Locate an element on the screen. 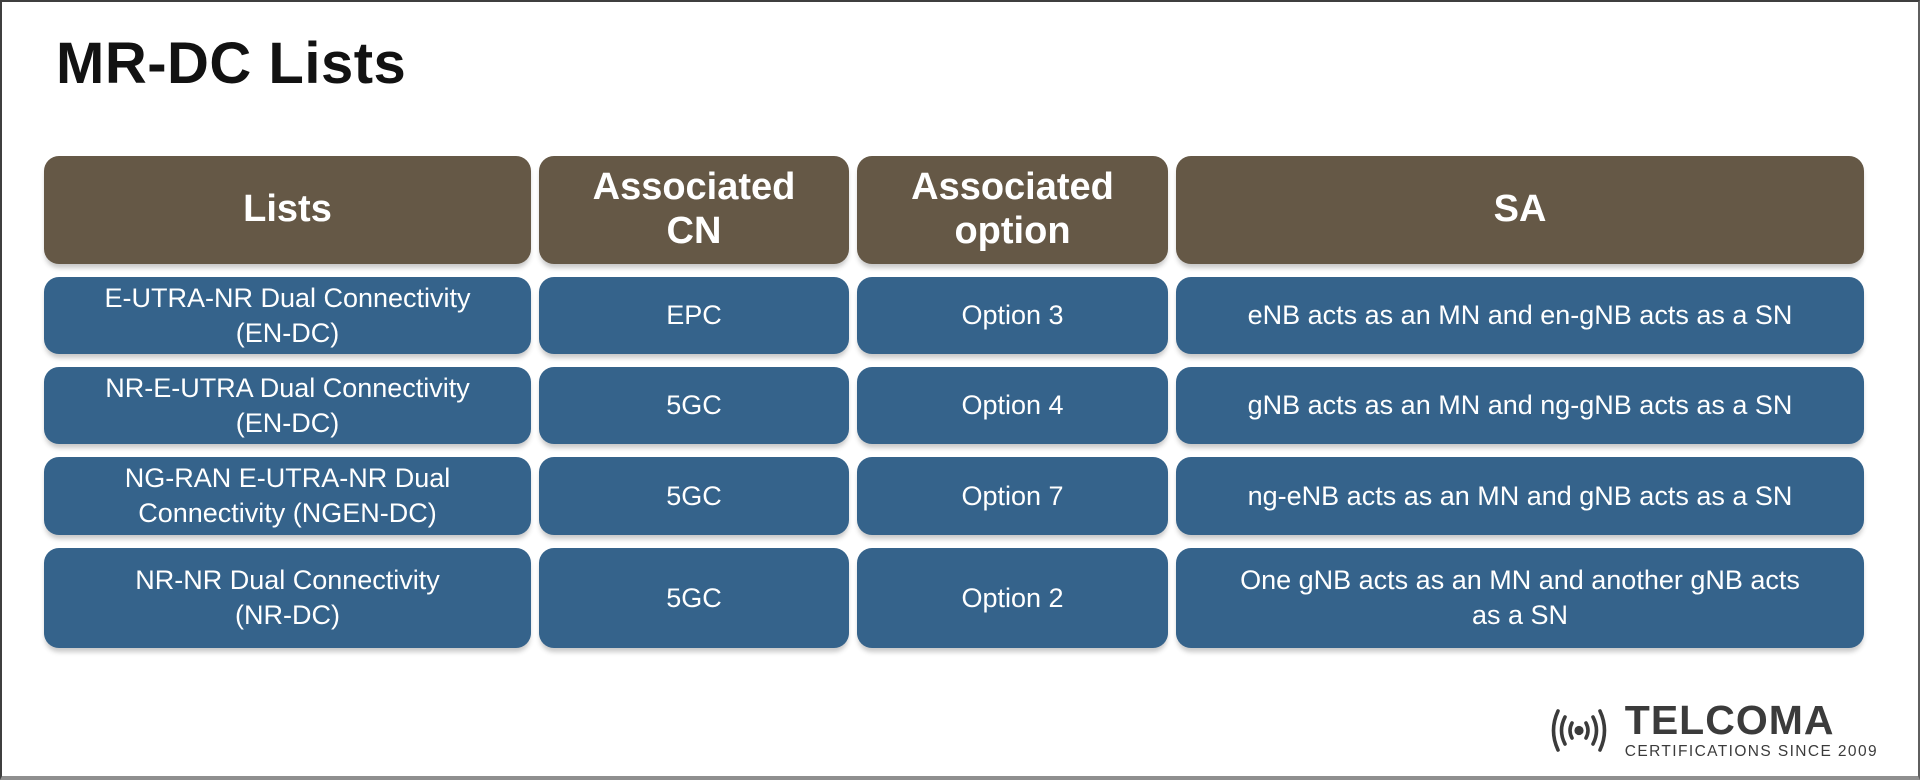 The width and height of the screenshot is (1920, 780). table-cell-option: Option 3 is located at coordinates (1012, 315).